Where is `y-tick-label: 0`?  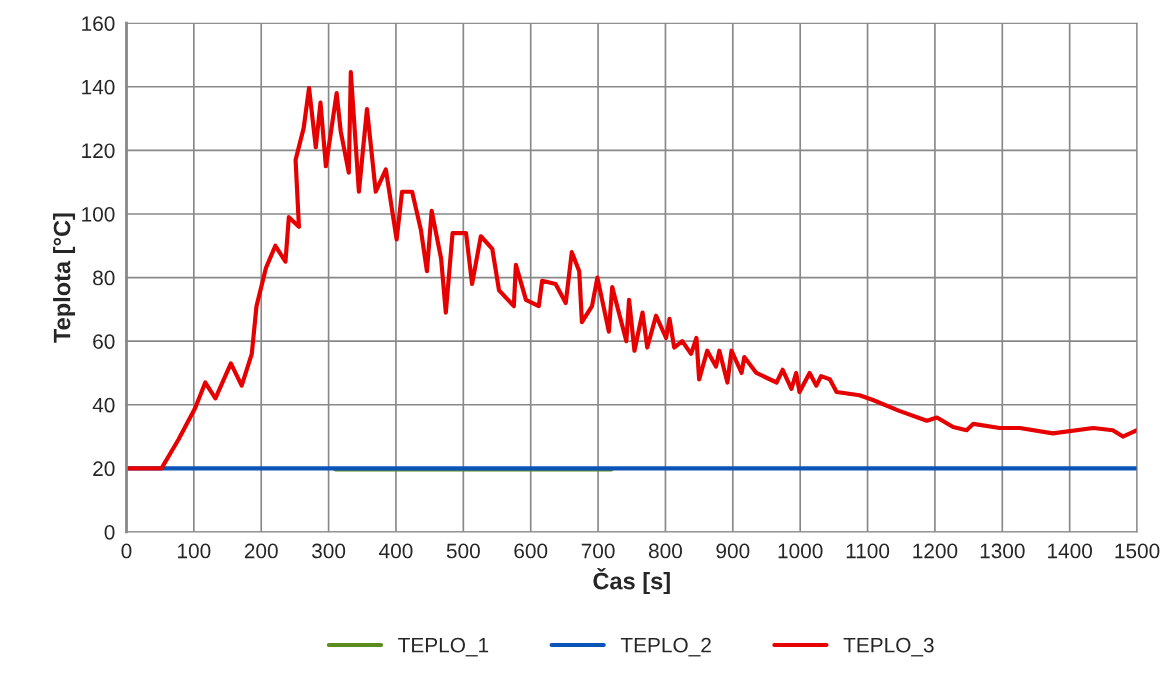
y-tick-label: 0 is located at coordinates (109, 532).